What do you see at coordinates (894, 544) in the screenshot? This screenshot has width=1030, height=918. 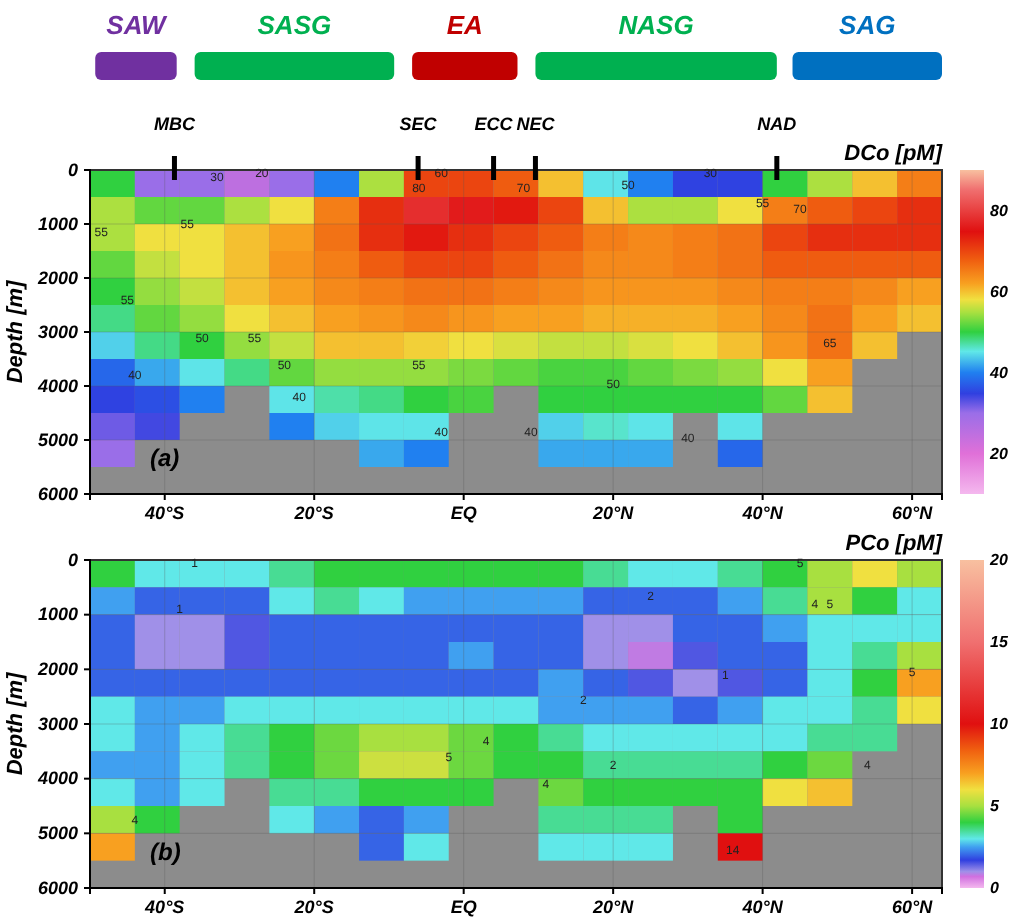 I see `color-bar-title: PCo [pM]` at bounding box center [894, 544].